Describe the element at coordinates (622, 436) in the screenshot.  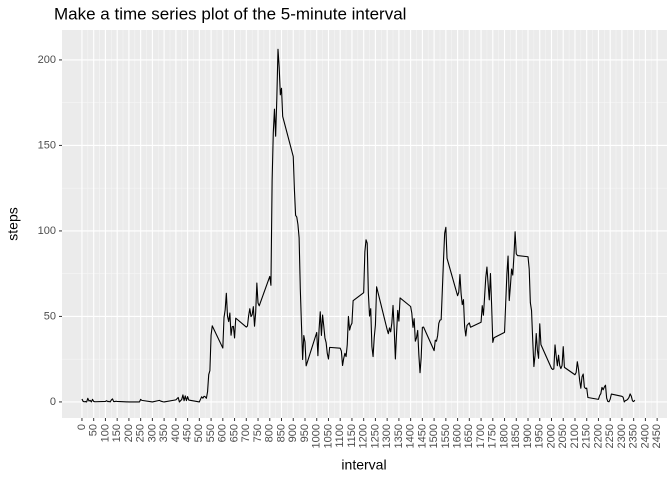
I see `x-tick-label: 2300` at that location.